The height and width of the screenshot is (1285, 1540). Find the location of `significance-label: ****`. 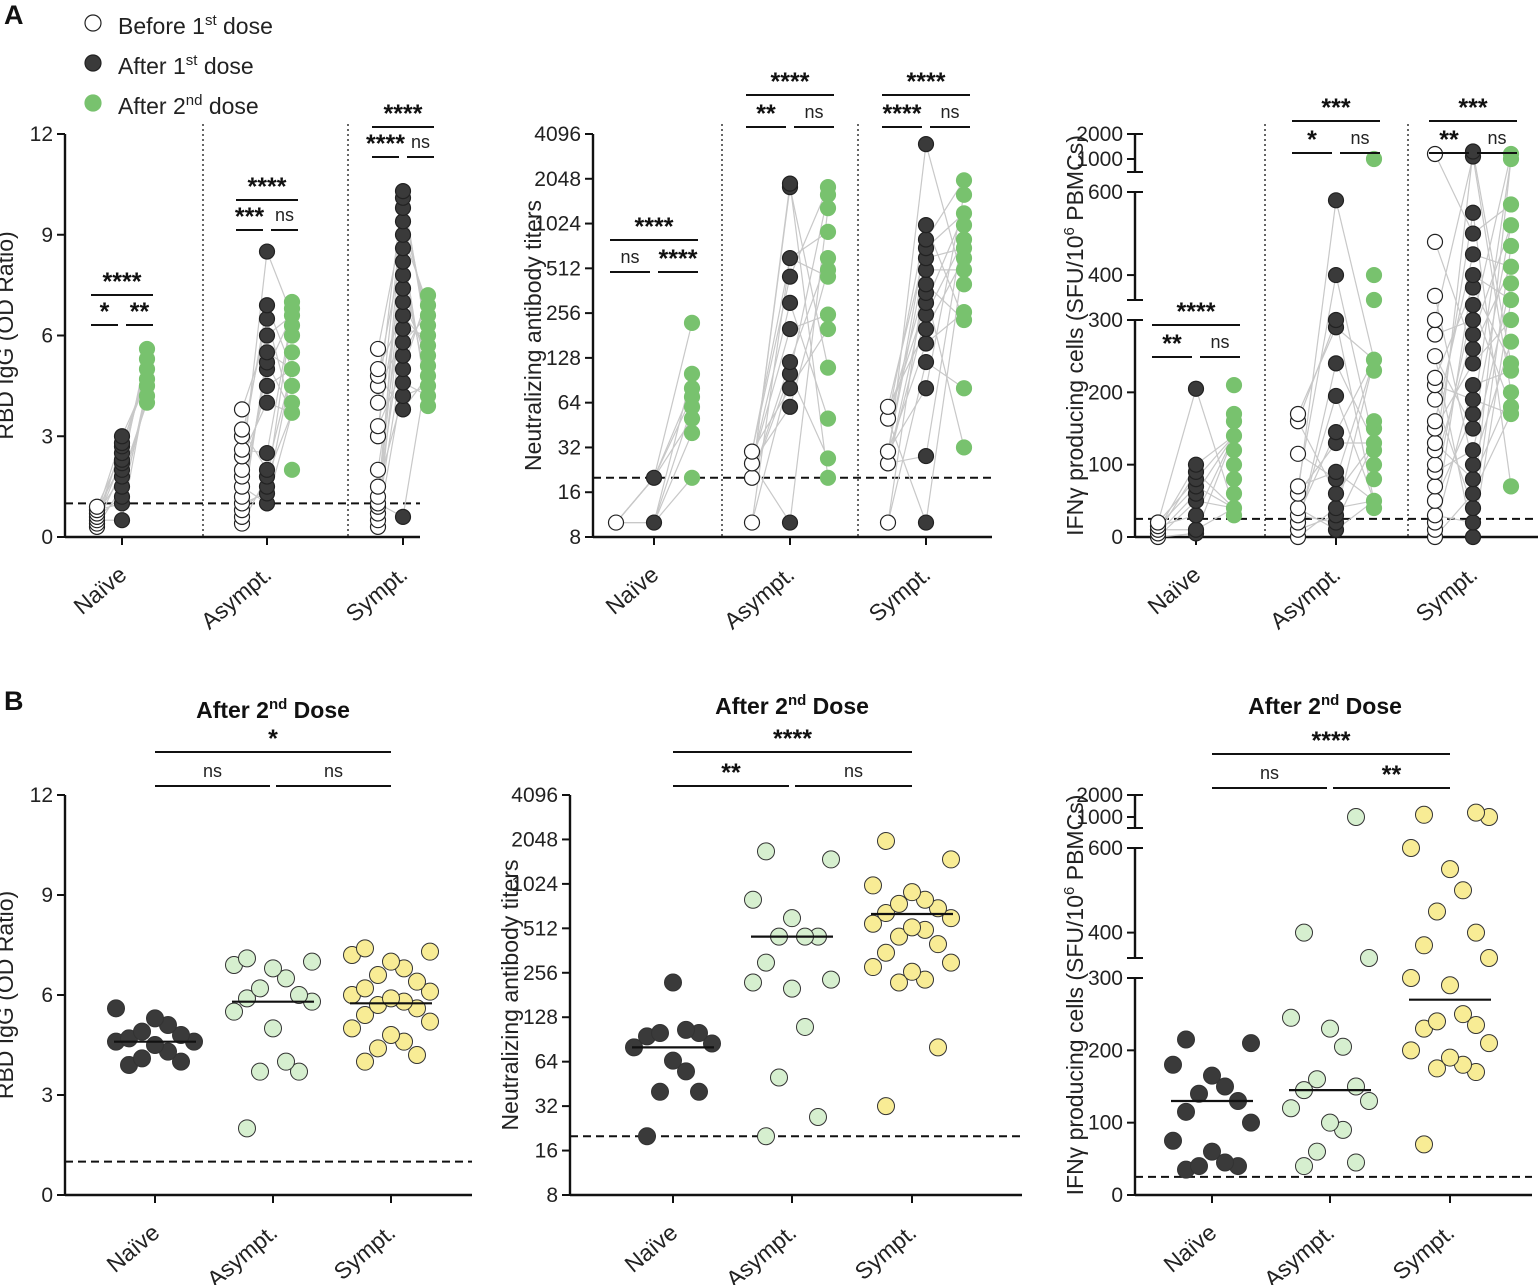

significance-label: **** is located at coordinates (385, 144).